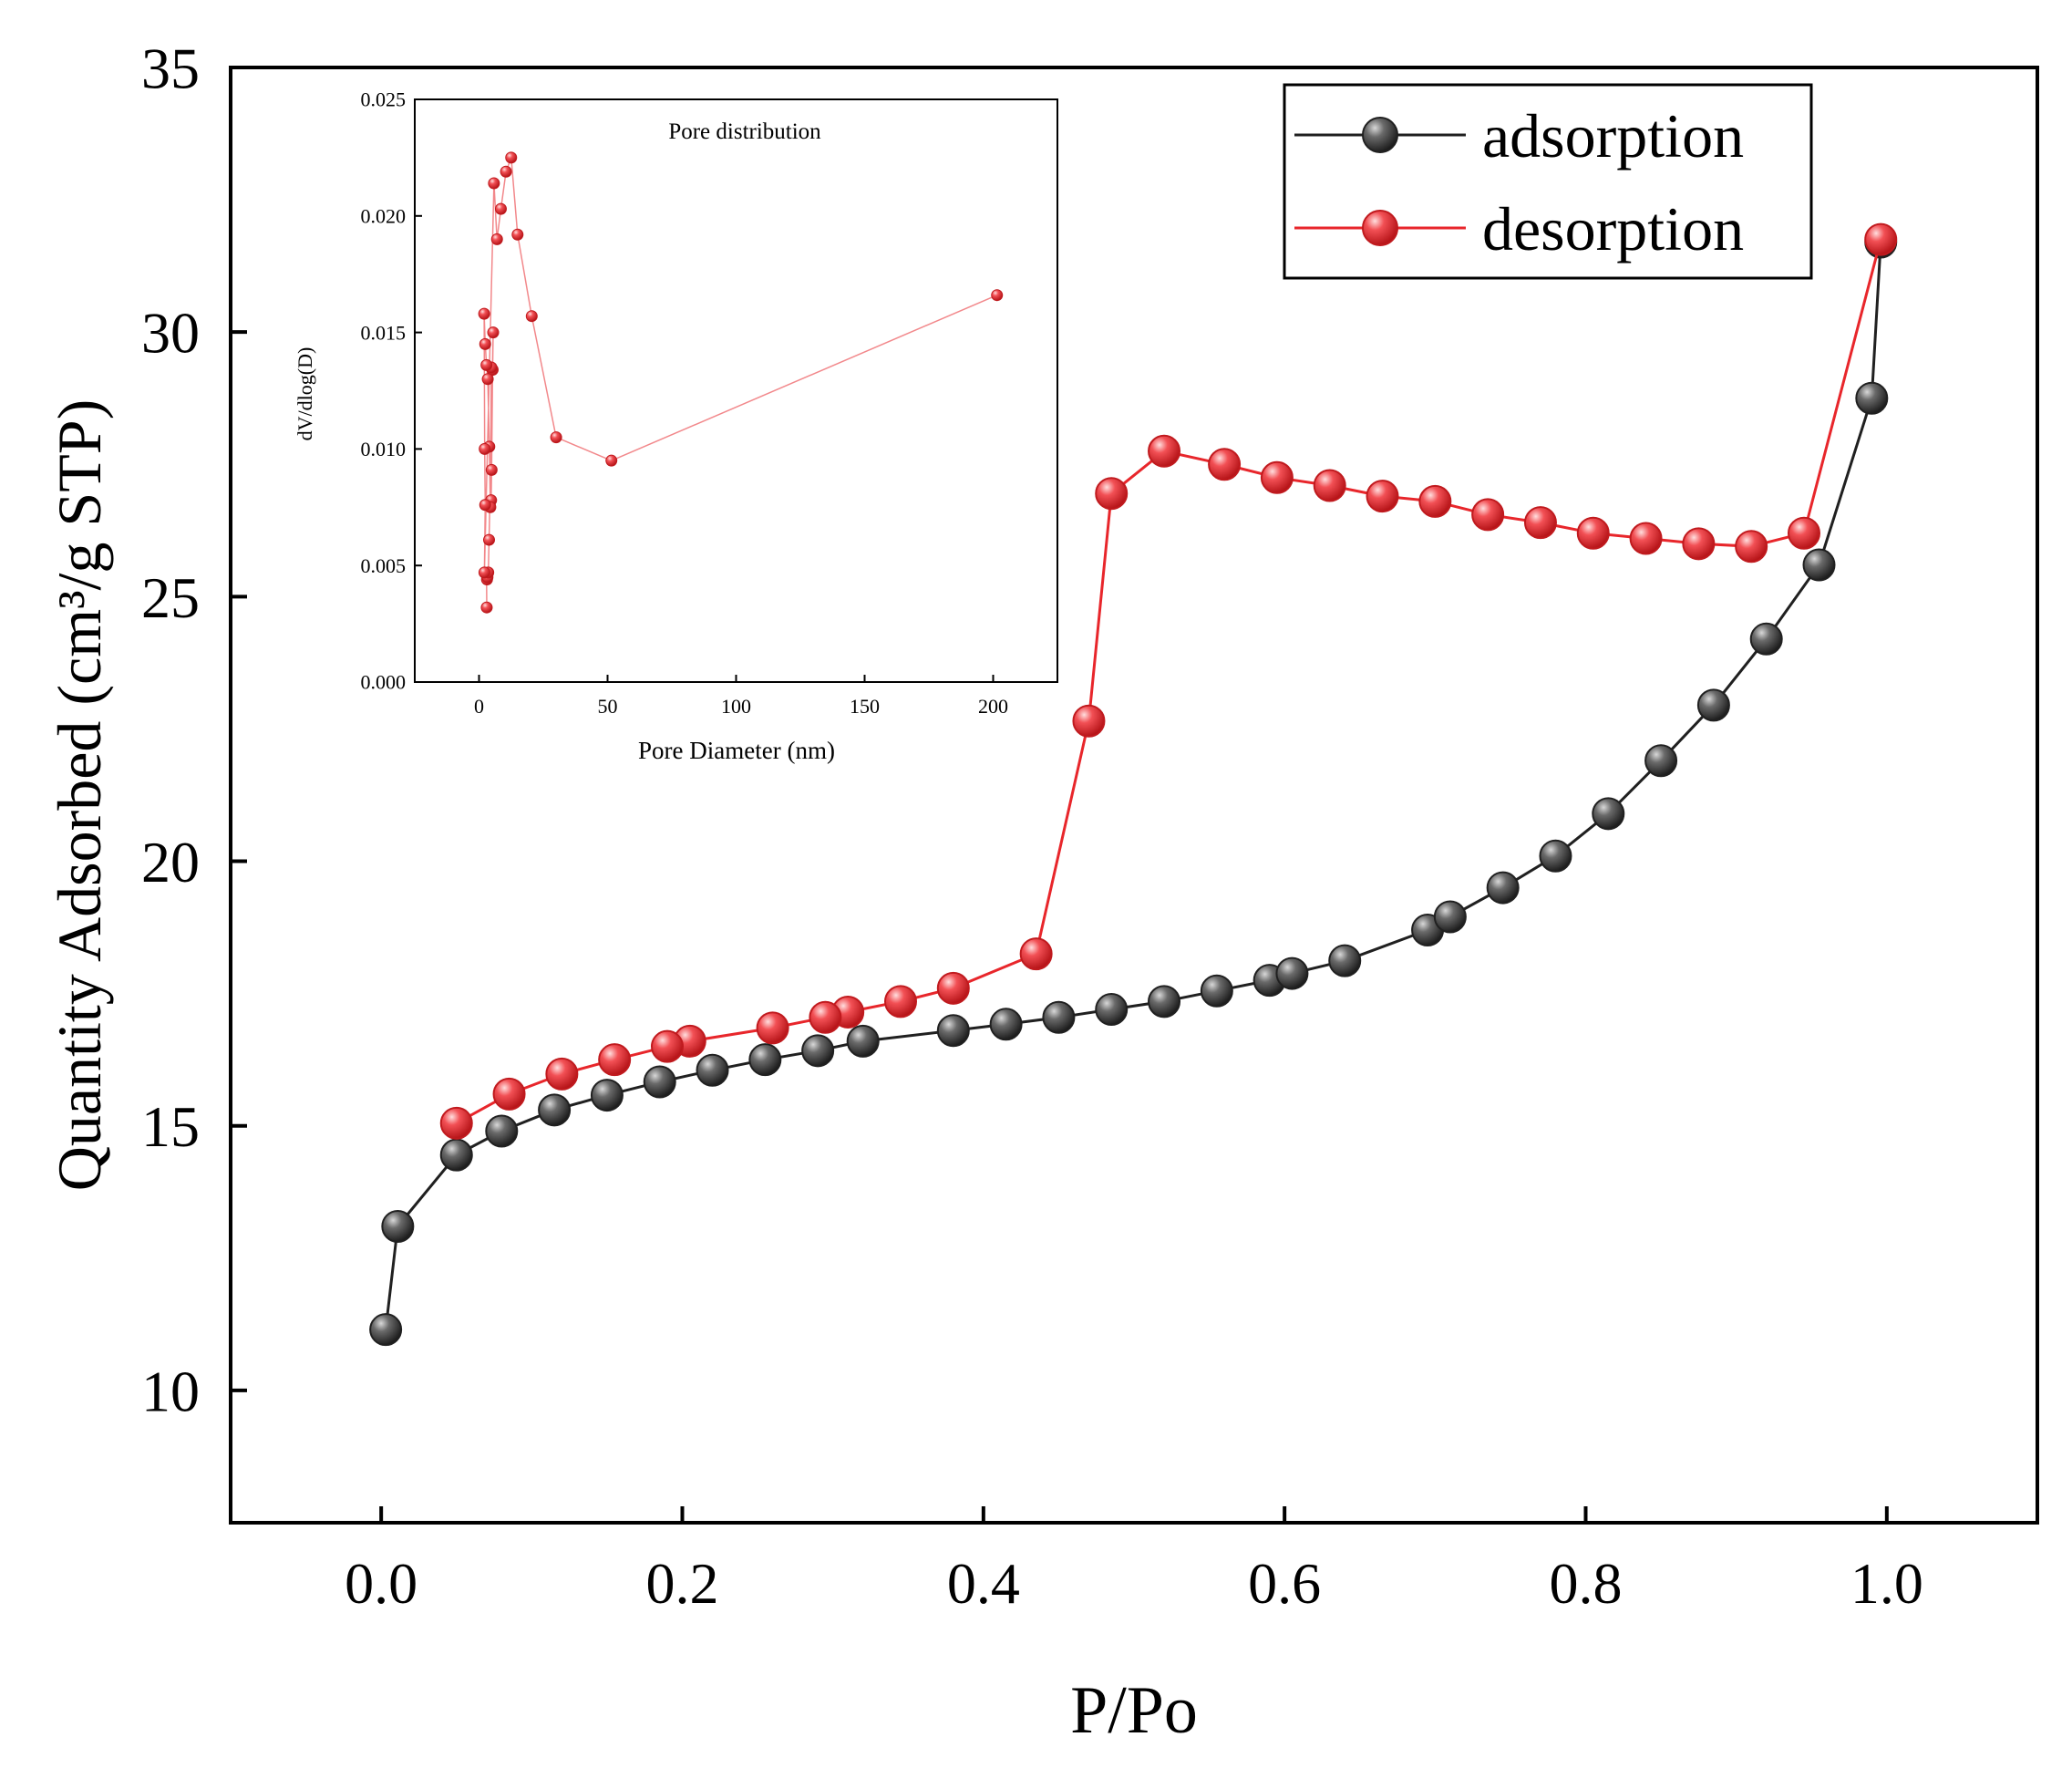 The width and height of the screenshot is (2072, 1768). What do you see at coordinates (1886, 1583) in the screenshot?
I see `x-tick-label: 1.0` at bounding box center [1886, 1583].